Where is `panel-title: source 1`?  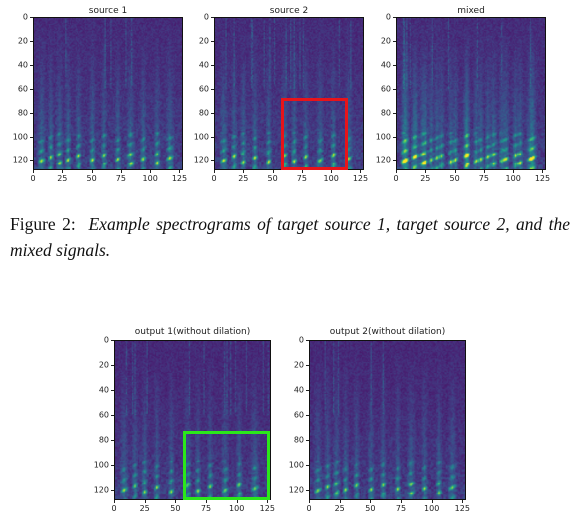
panel-title: source 1 is located at coordinates (108, 11).